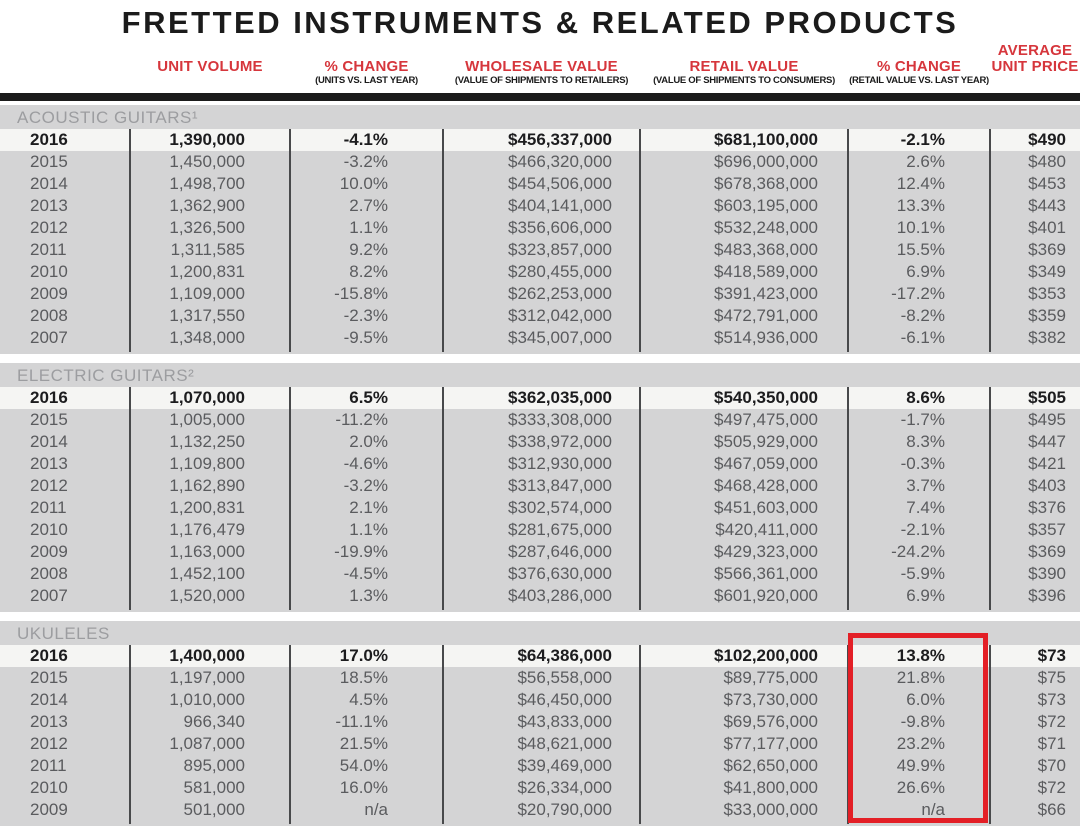 The image size is (1080, 833). What do you see at coordinates (770, 699) in the screenshot?
I see `cell-retail-value: $73,730,000` at bounding box center [770, 699].